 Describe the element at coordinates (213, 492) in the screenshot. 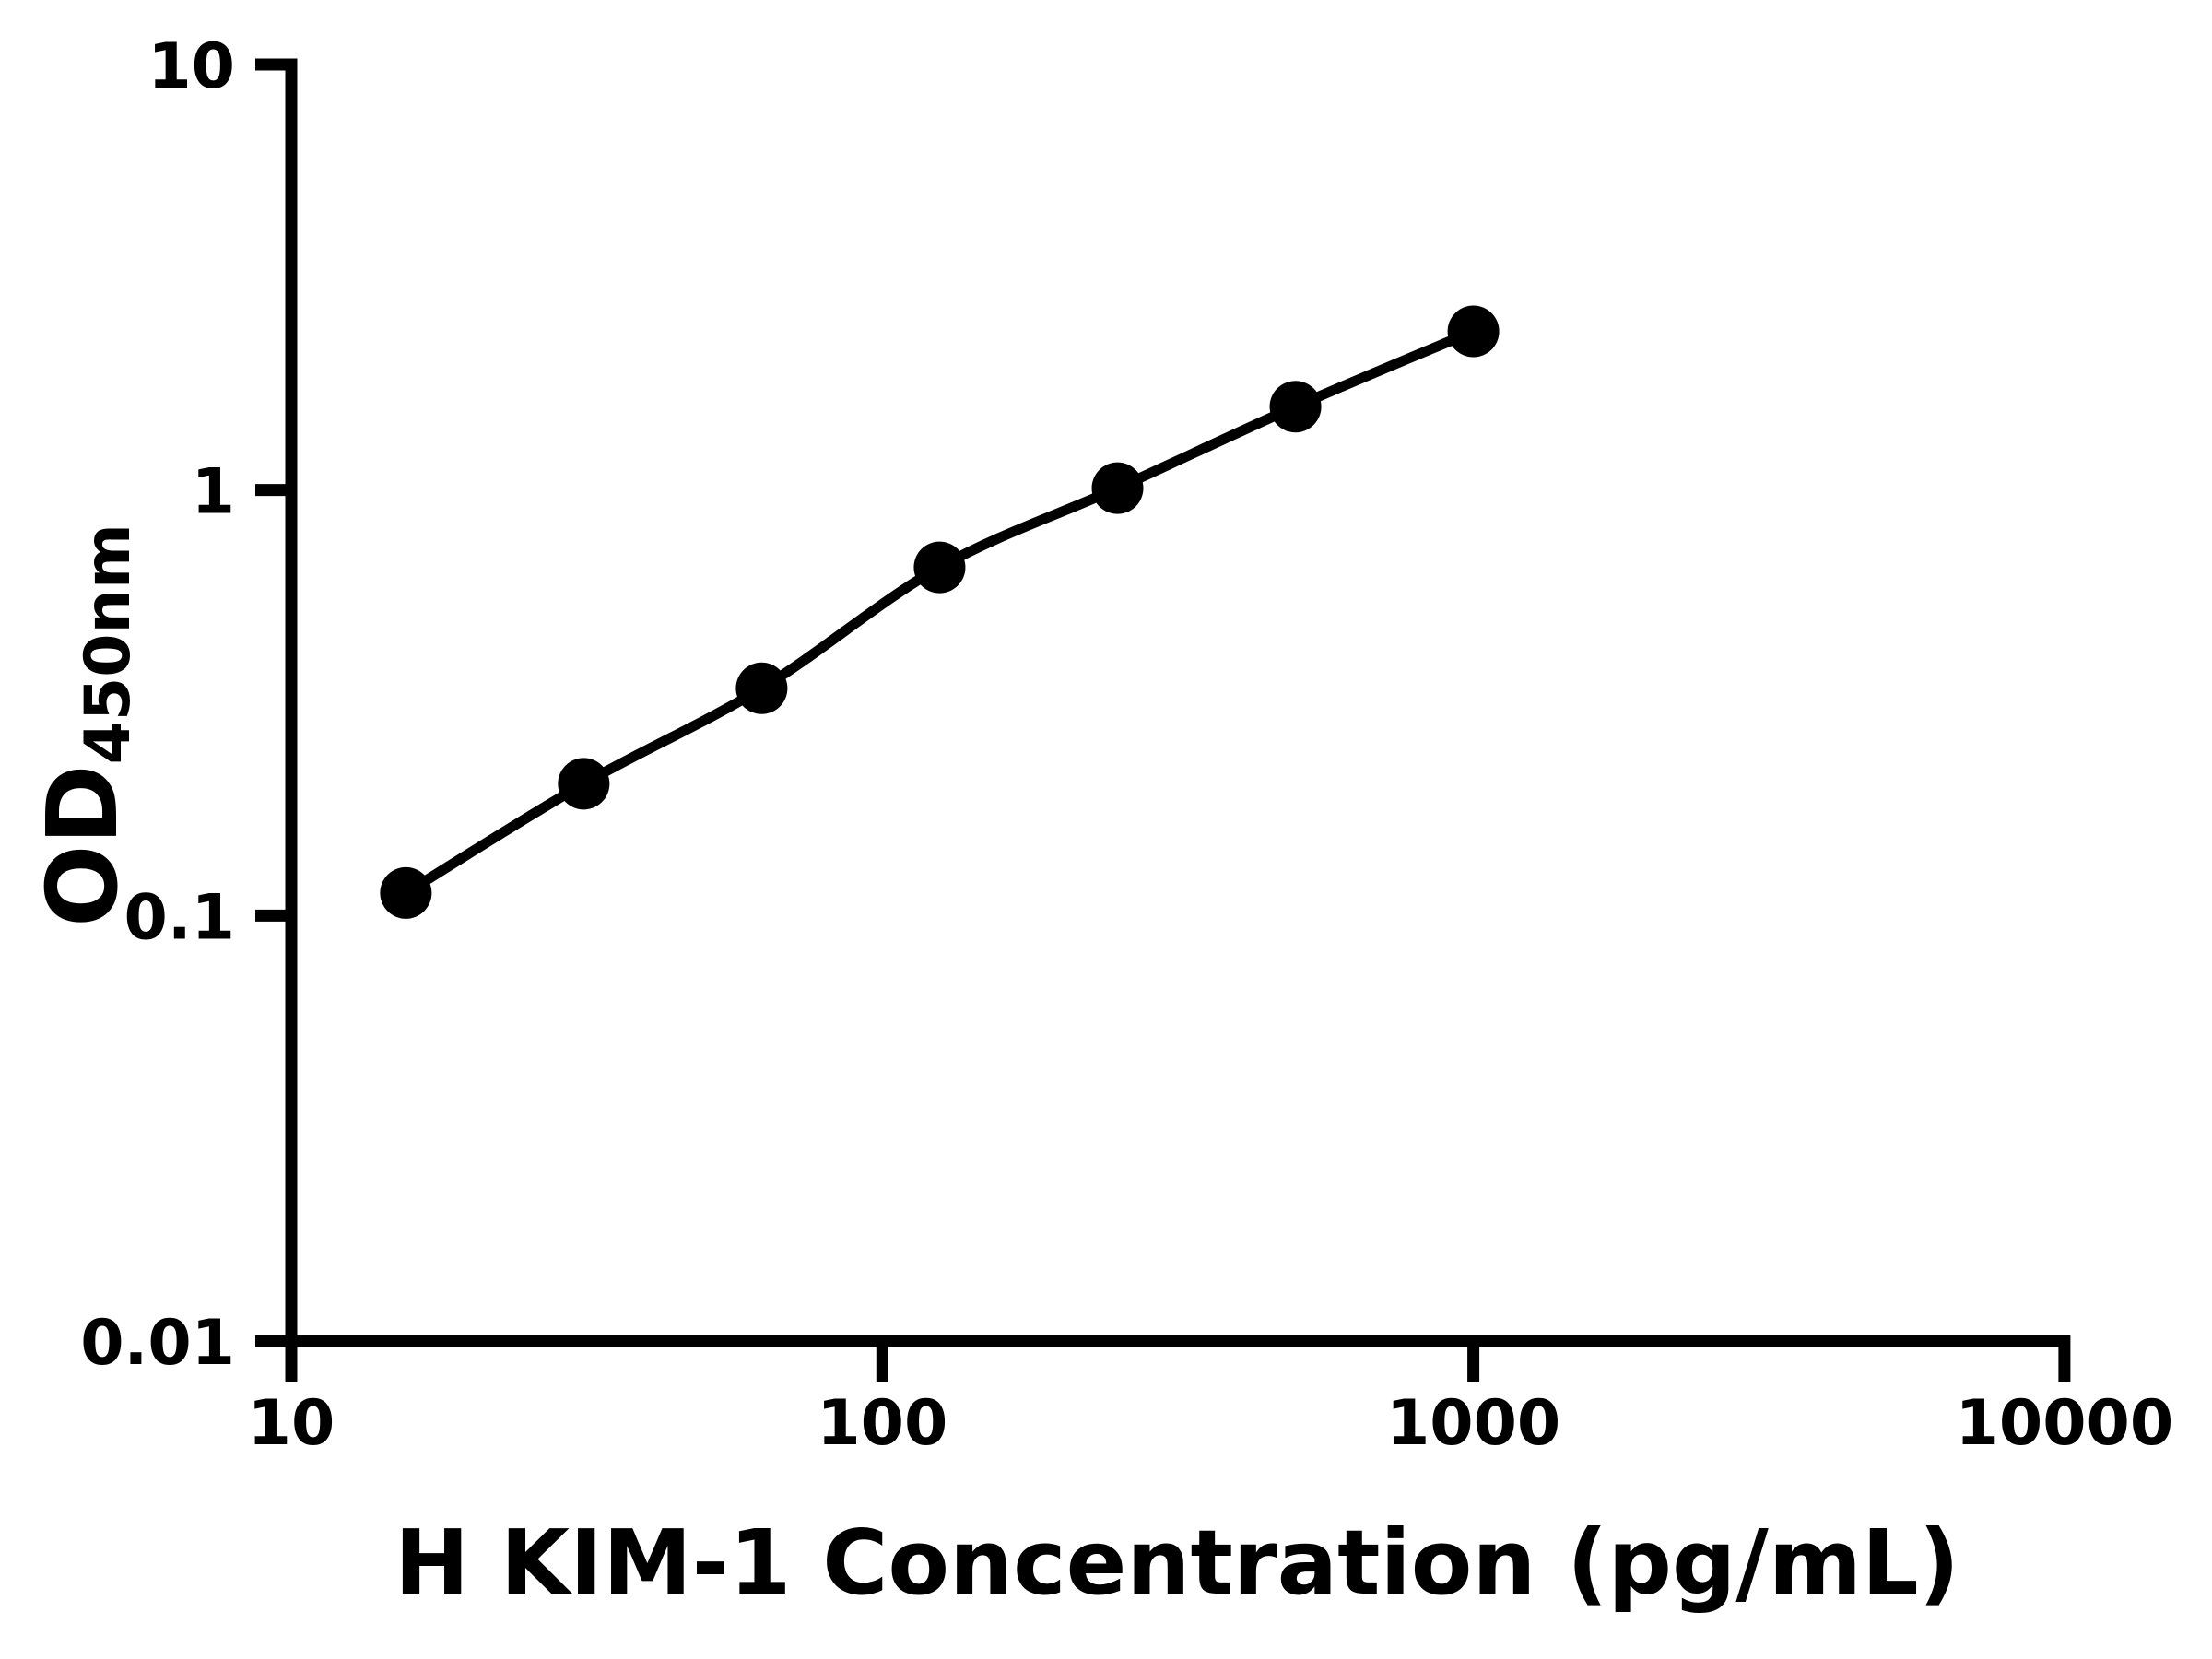

I see `y-tick-label: 1` at that location.